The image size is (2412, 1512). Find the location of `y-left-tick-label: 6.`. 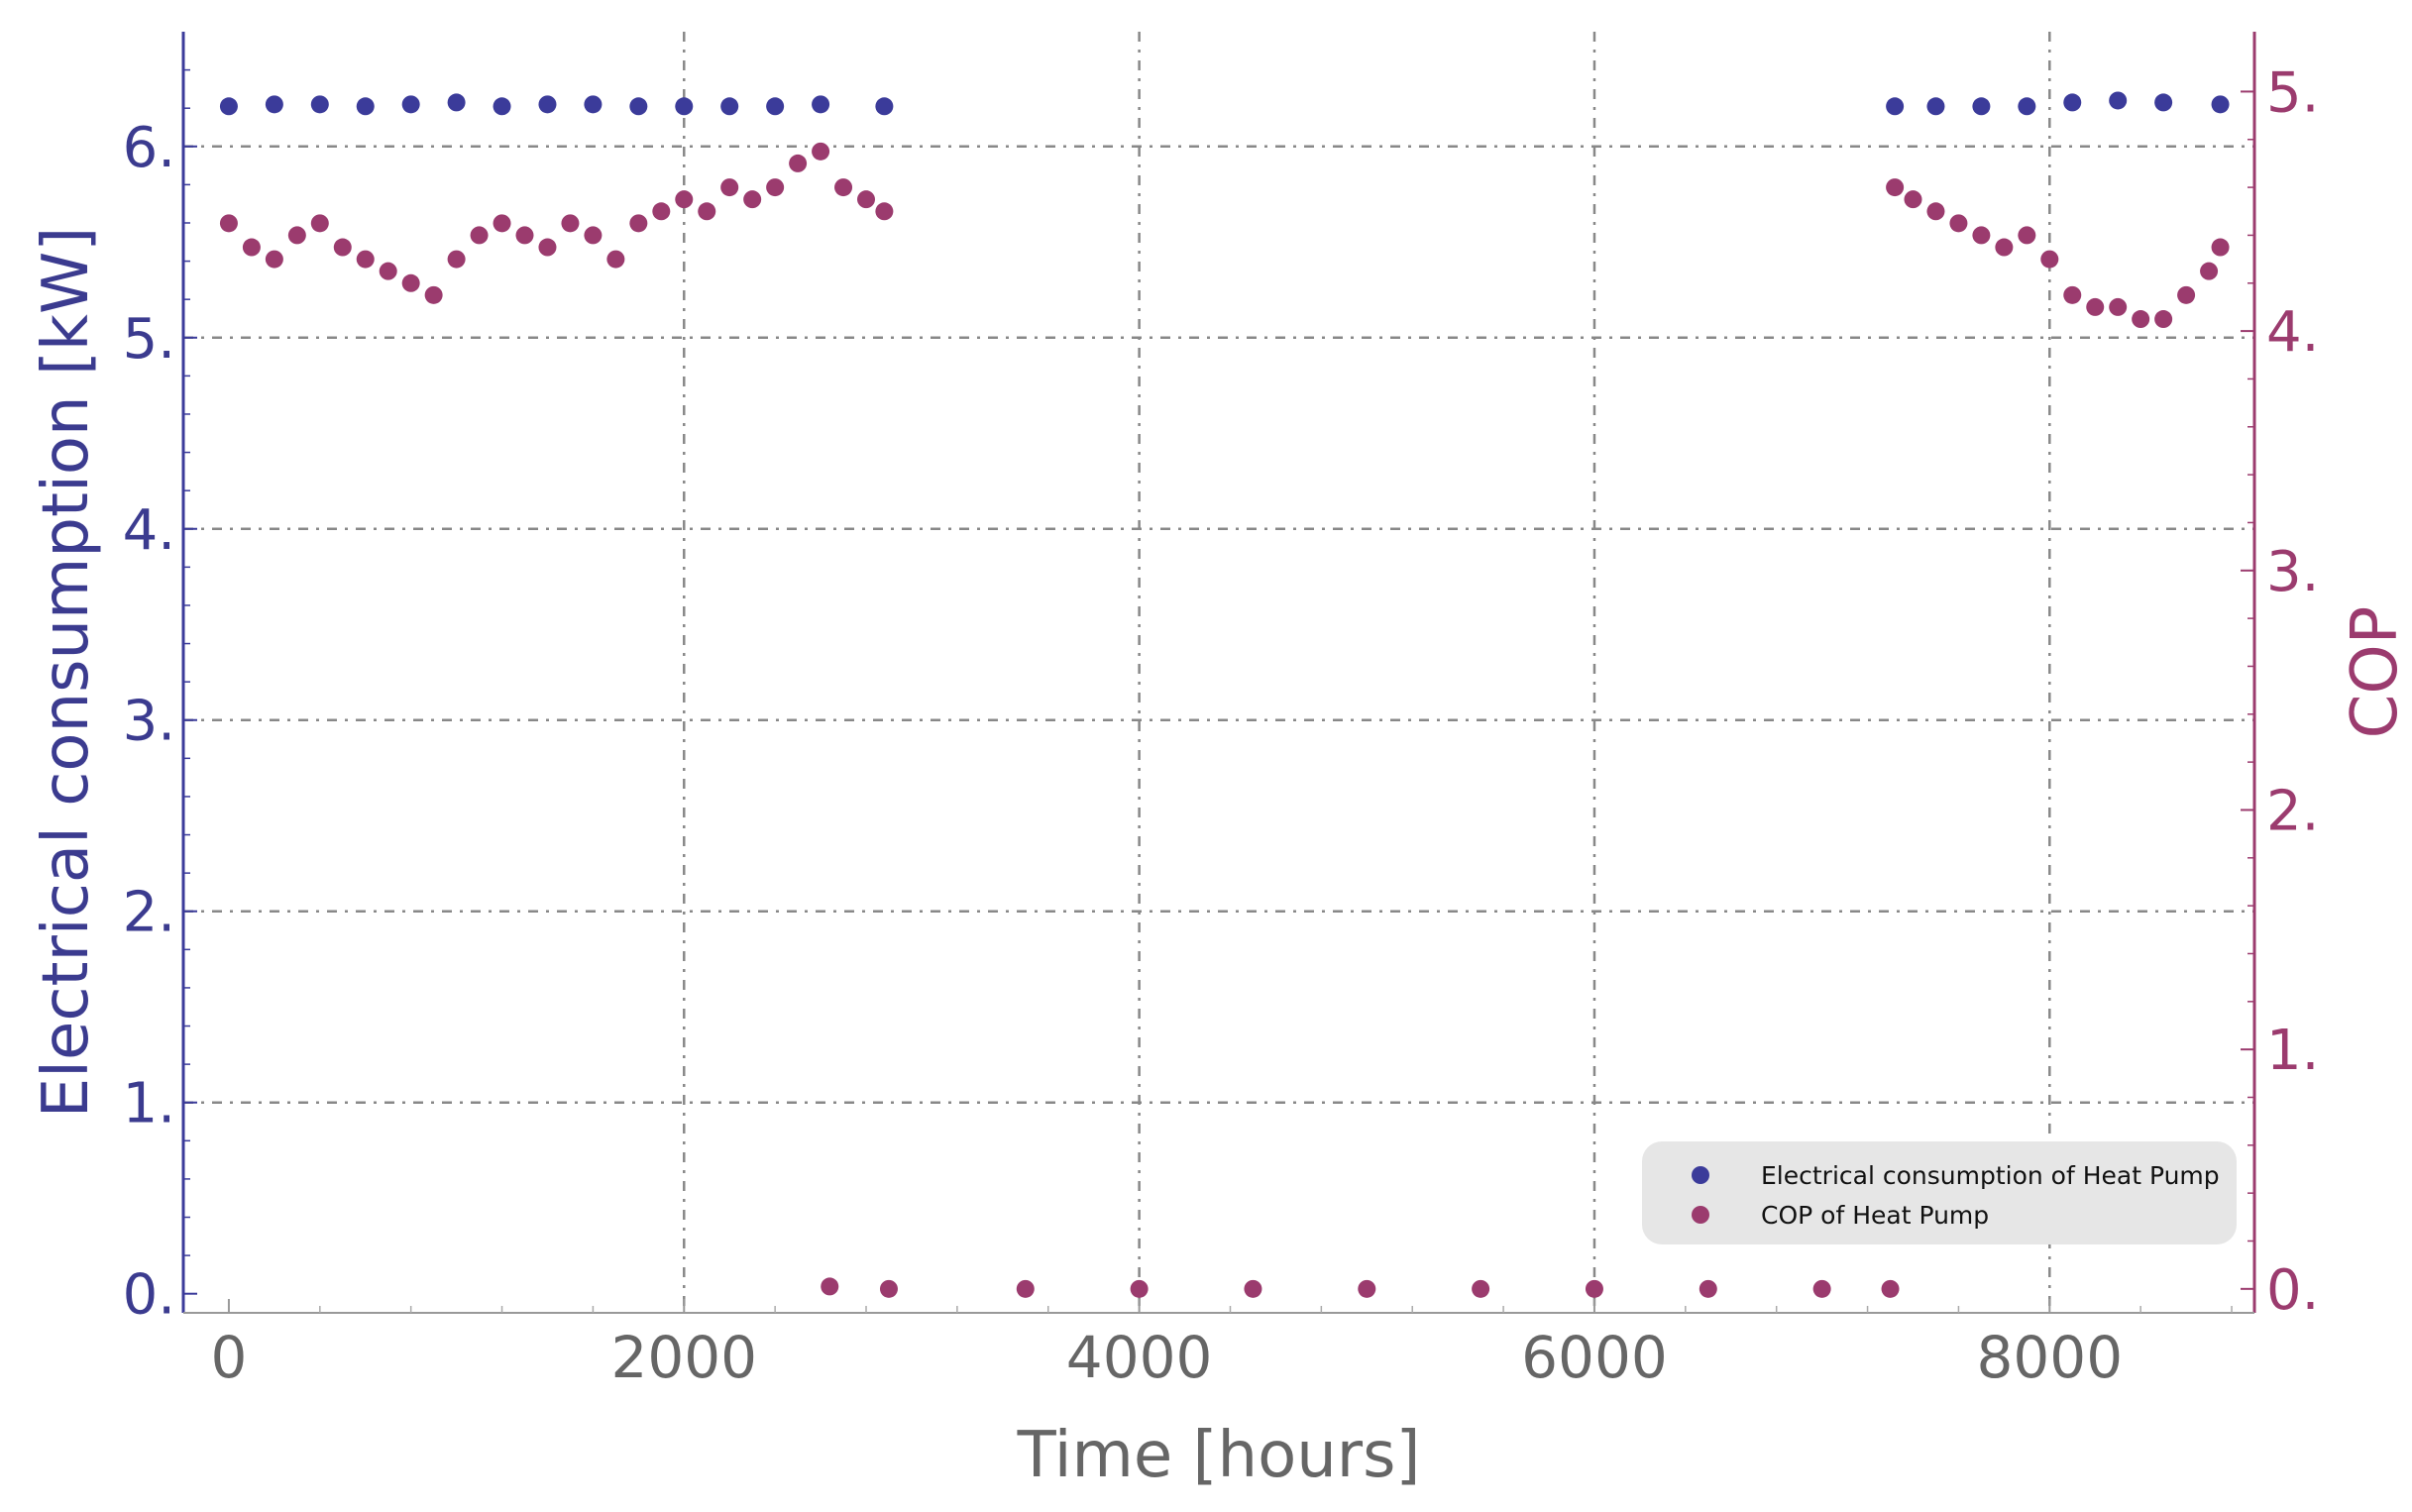

y-left-tick-label: 6. is located at coordinates (149, 148).